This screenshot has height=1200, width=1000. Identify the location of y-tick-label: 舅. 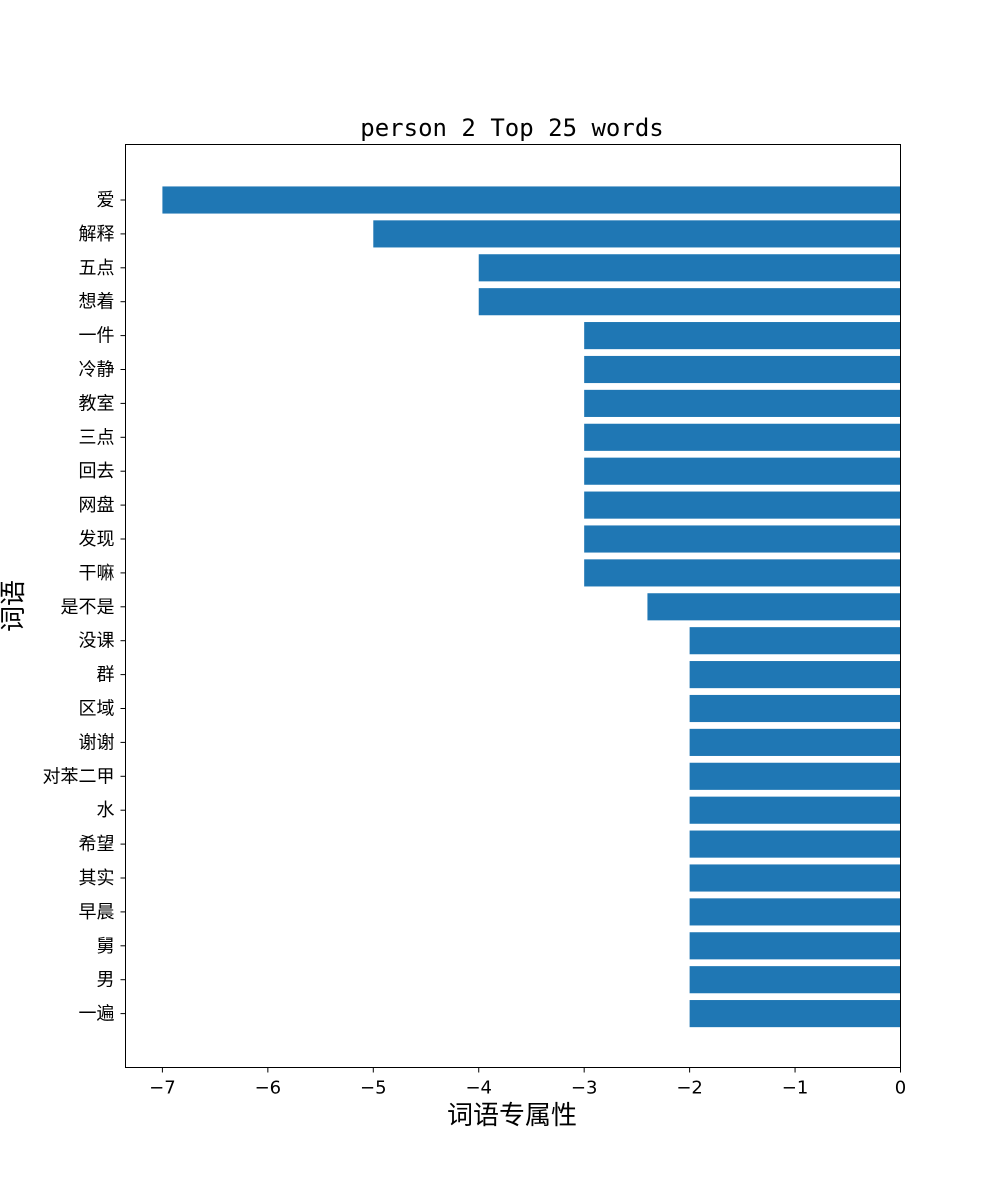
(106, 946).